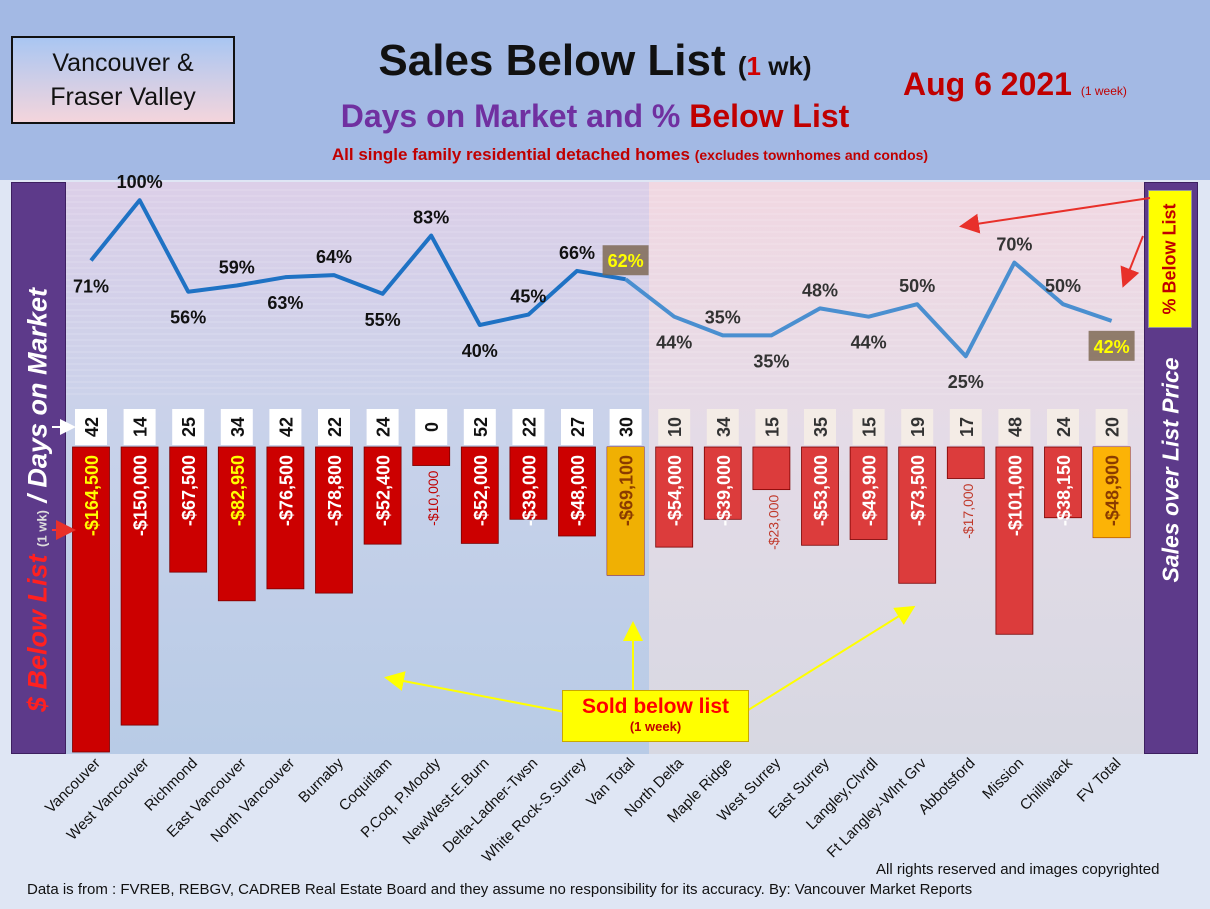 The image size is (1210, 909). What do you see at coordinates (237, 267) in the screenshot?
I see `pct-label: 59%` at bounding box center [237, 267].